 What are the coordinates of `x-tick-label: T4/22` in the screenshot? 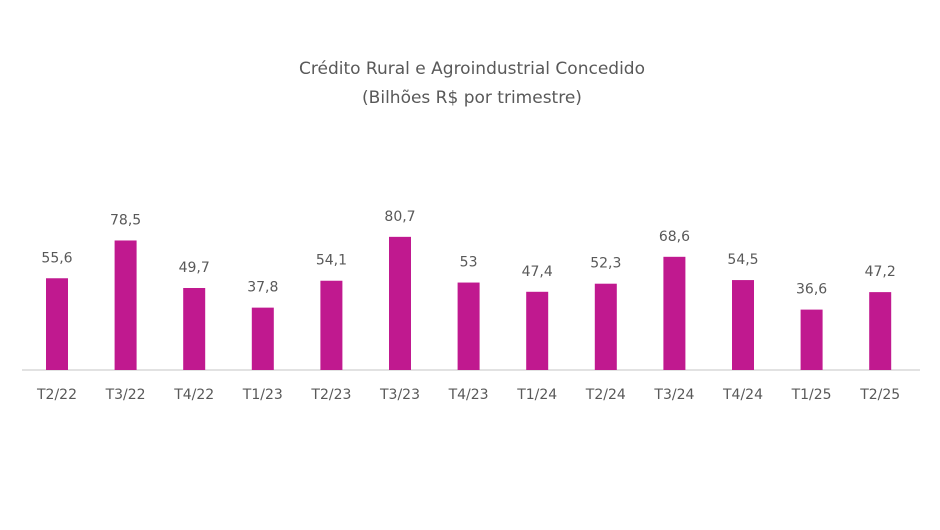 It's located at (193, 395).